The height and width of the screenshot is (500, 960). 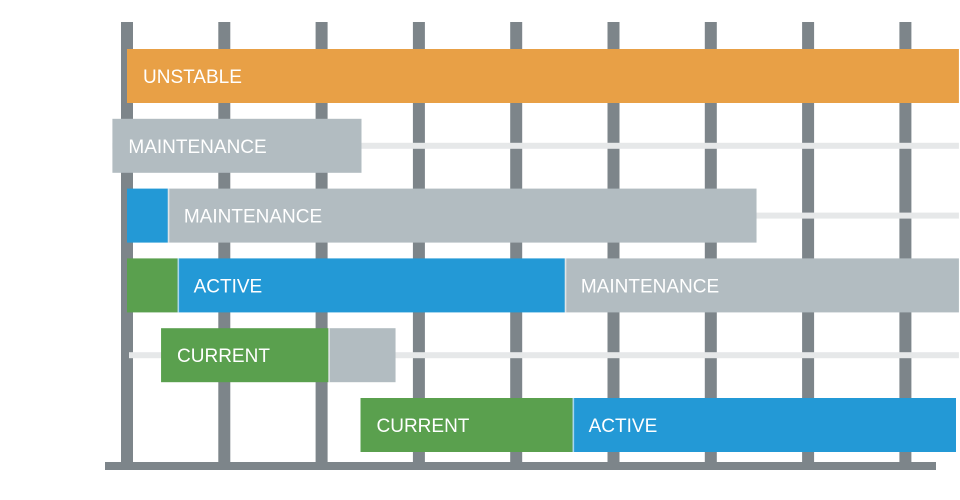 I want to click on segment-unstable, so click(x=543, y=76).